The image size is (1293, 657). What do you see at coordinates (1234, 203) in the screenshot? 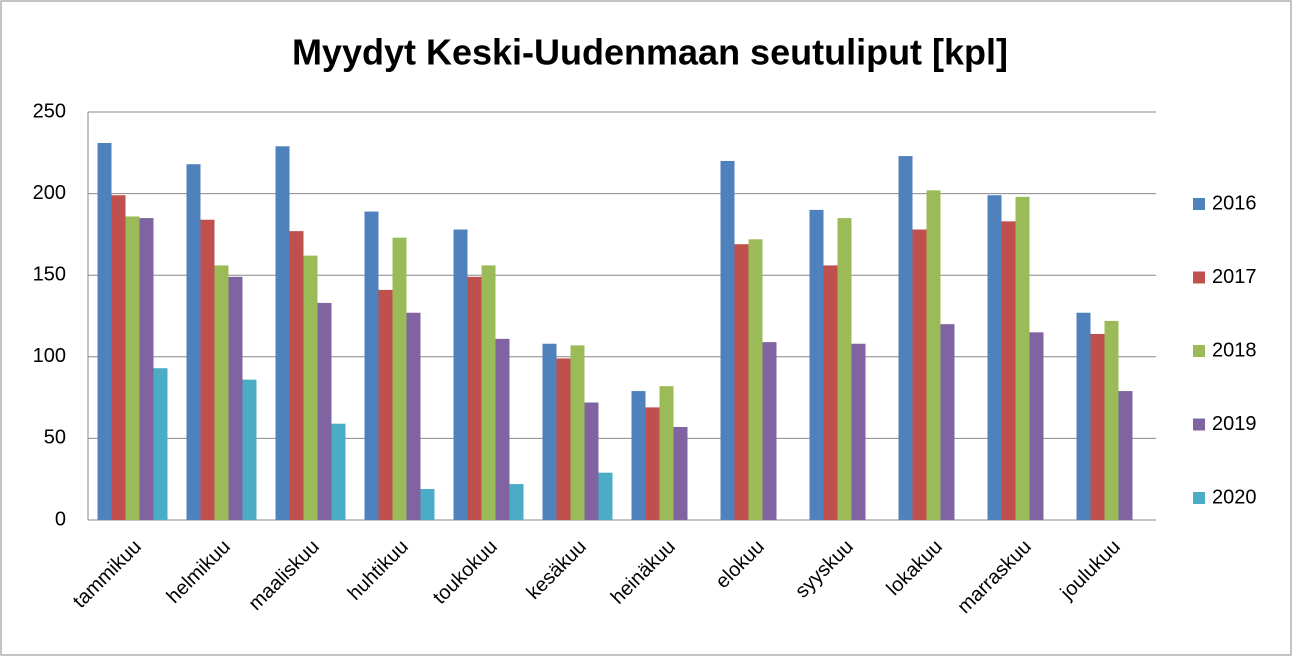
I see `legend-label: 2016` at bounding box center [1234, 203].